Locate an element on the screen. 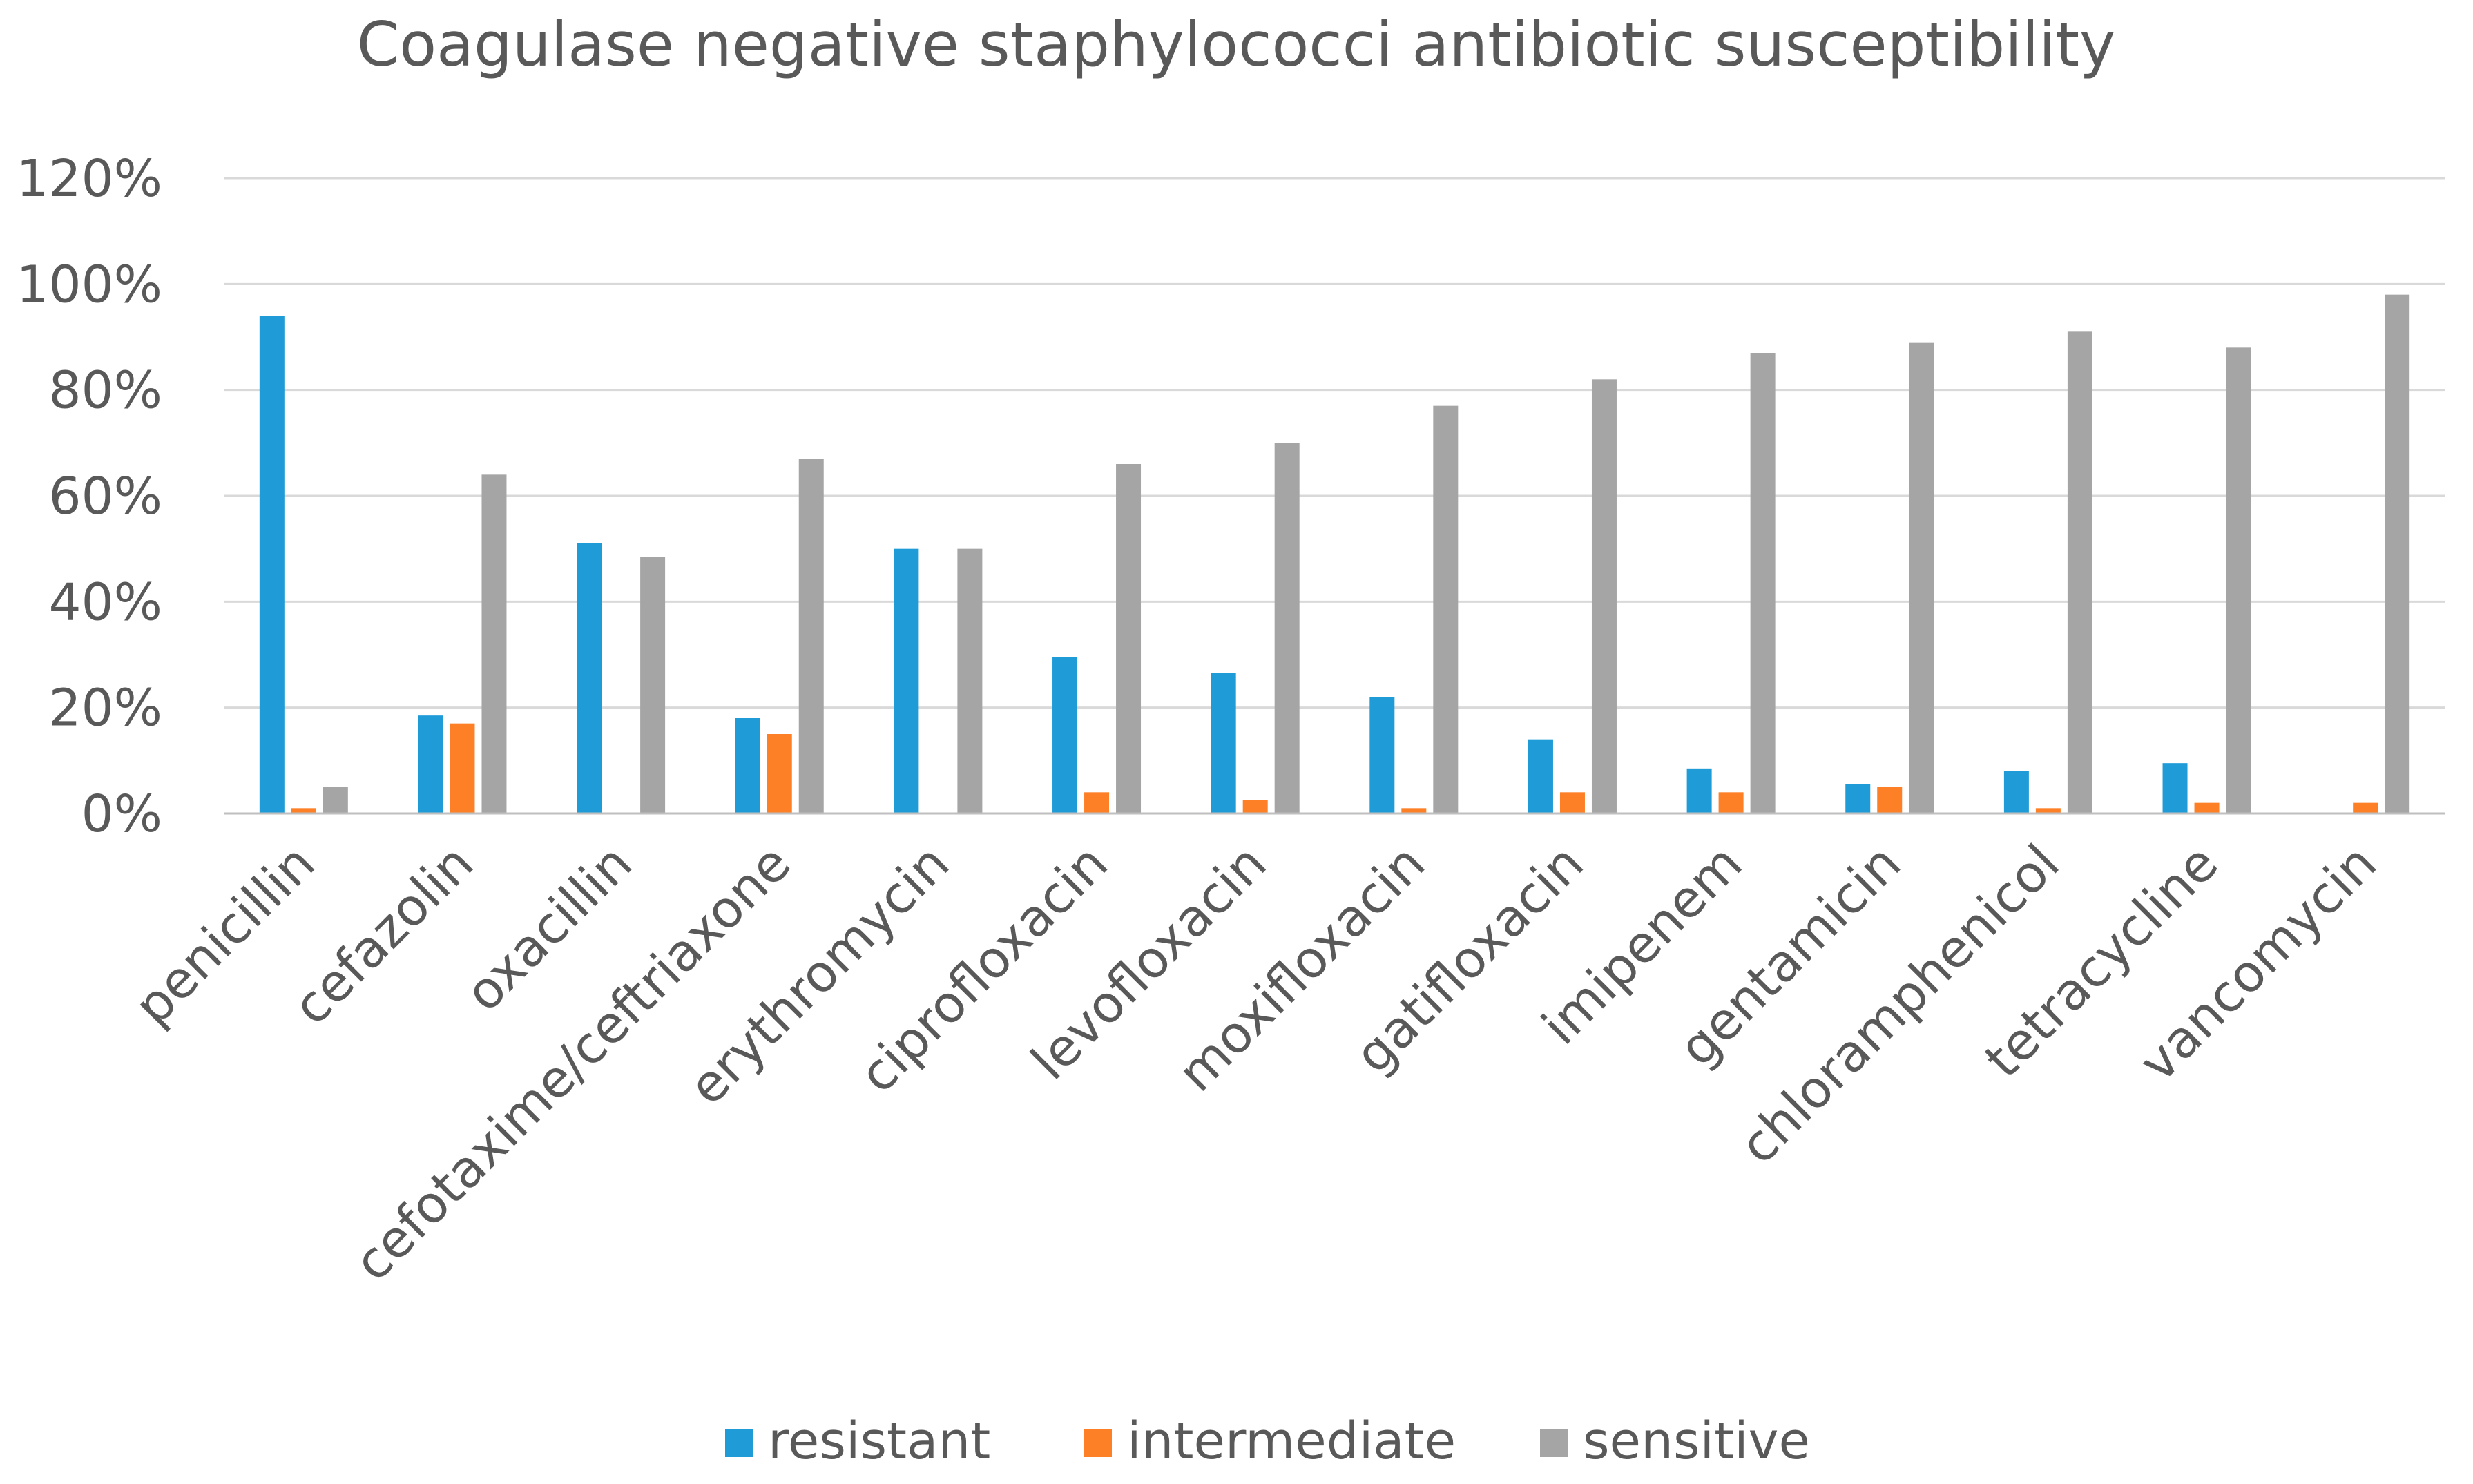 The height and width of the screenshot is (1484, 2473). bar-sensitive-oxacillin is located at coordinates (653, 685).